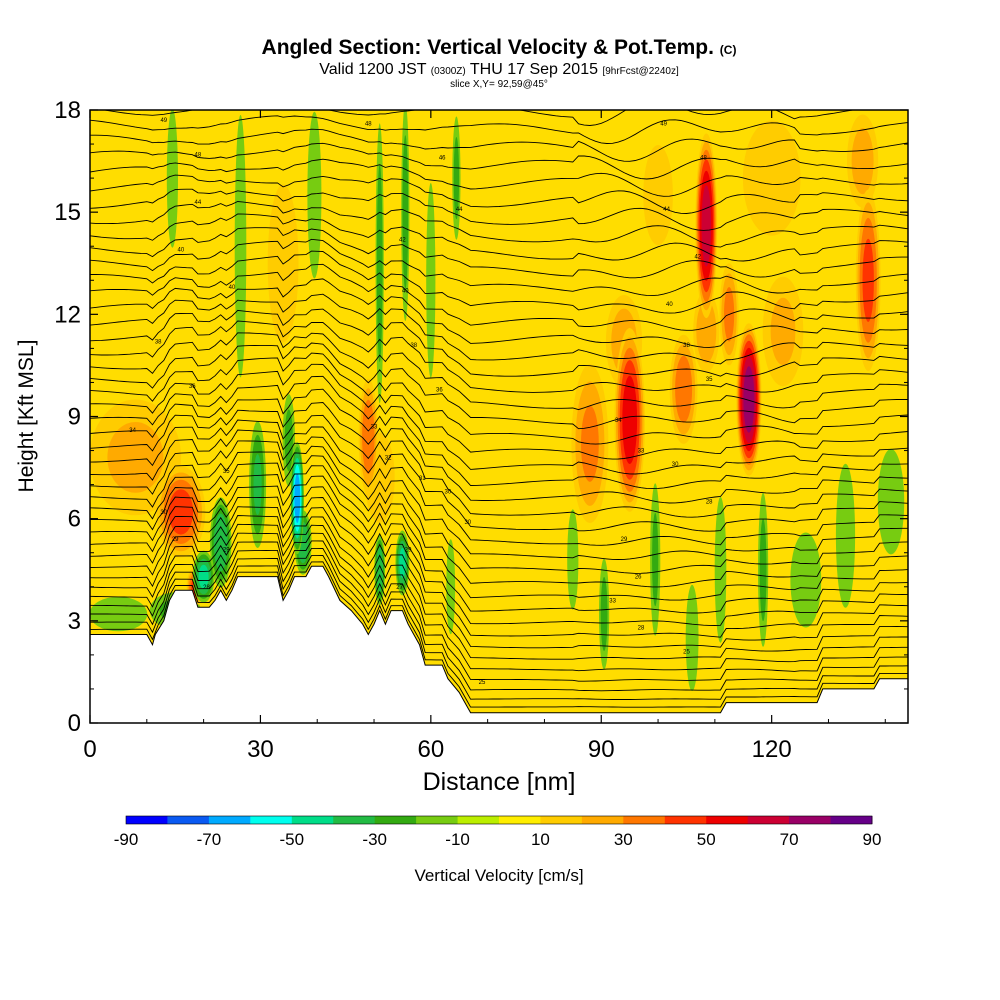 The height and width of the screenshot is (1000, 1000). What do you see at coordinates (789, 839) in the screenshot?
I see `colorbar-tick-label: 70` at bounding box center [789, 839].